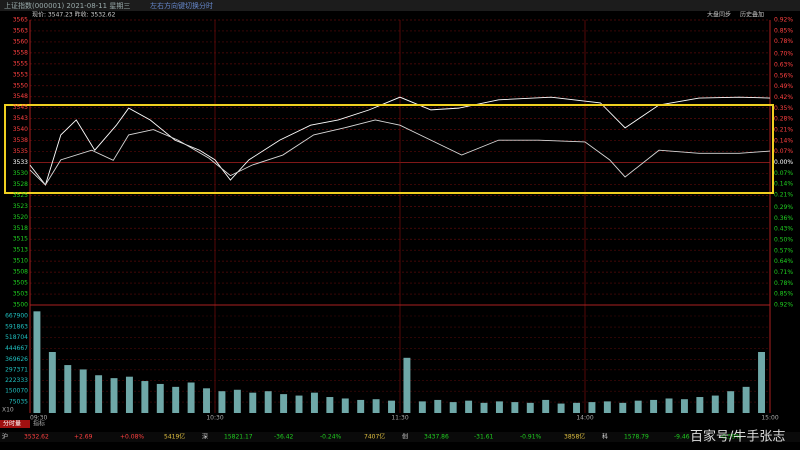 The image size is (800, 450). What do you see at coordinates (20, 283) in the screenshot?
I see `y-tick-label: 3505` at bounding box center [20, 283].